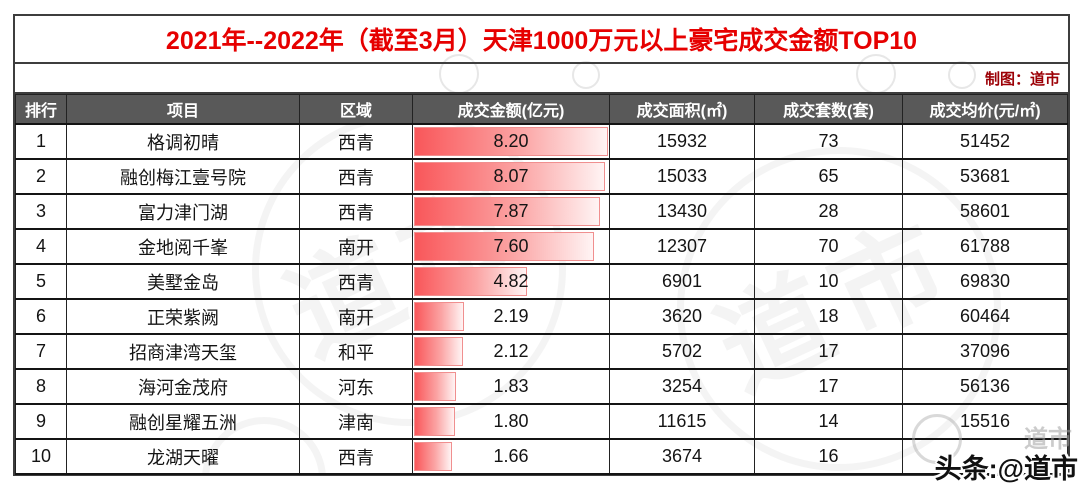 This screenshot has height=492, width=1080. I want to click on table-row: 6 正荣紫阙 南开 2.19 3620 18 60464, so click(541, 316).